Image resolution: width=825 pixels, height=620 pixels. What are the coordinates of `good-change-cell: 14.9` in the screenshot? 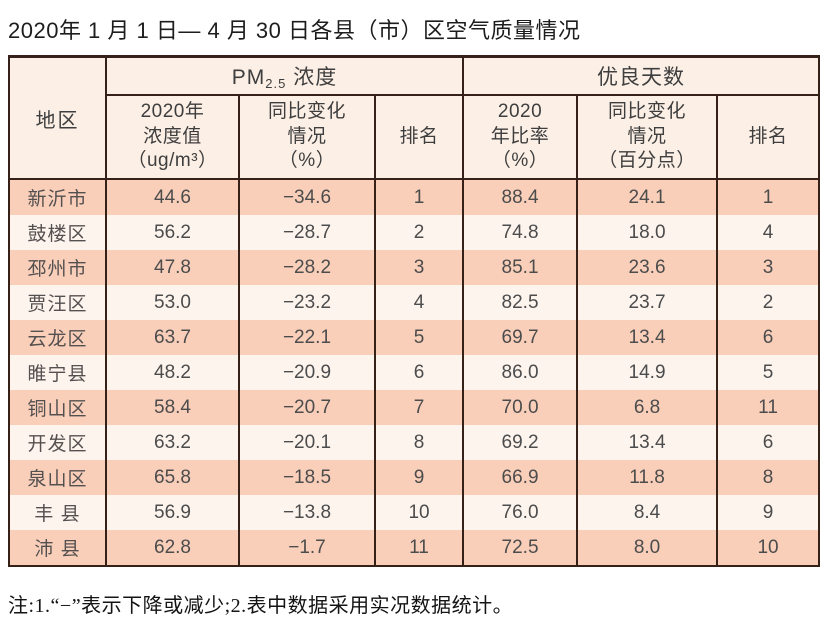 It's located at (647, 372).